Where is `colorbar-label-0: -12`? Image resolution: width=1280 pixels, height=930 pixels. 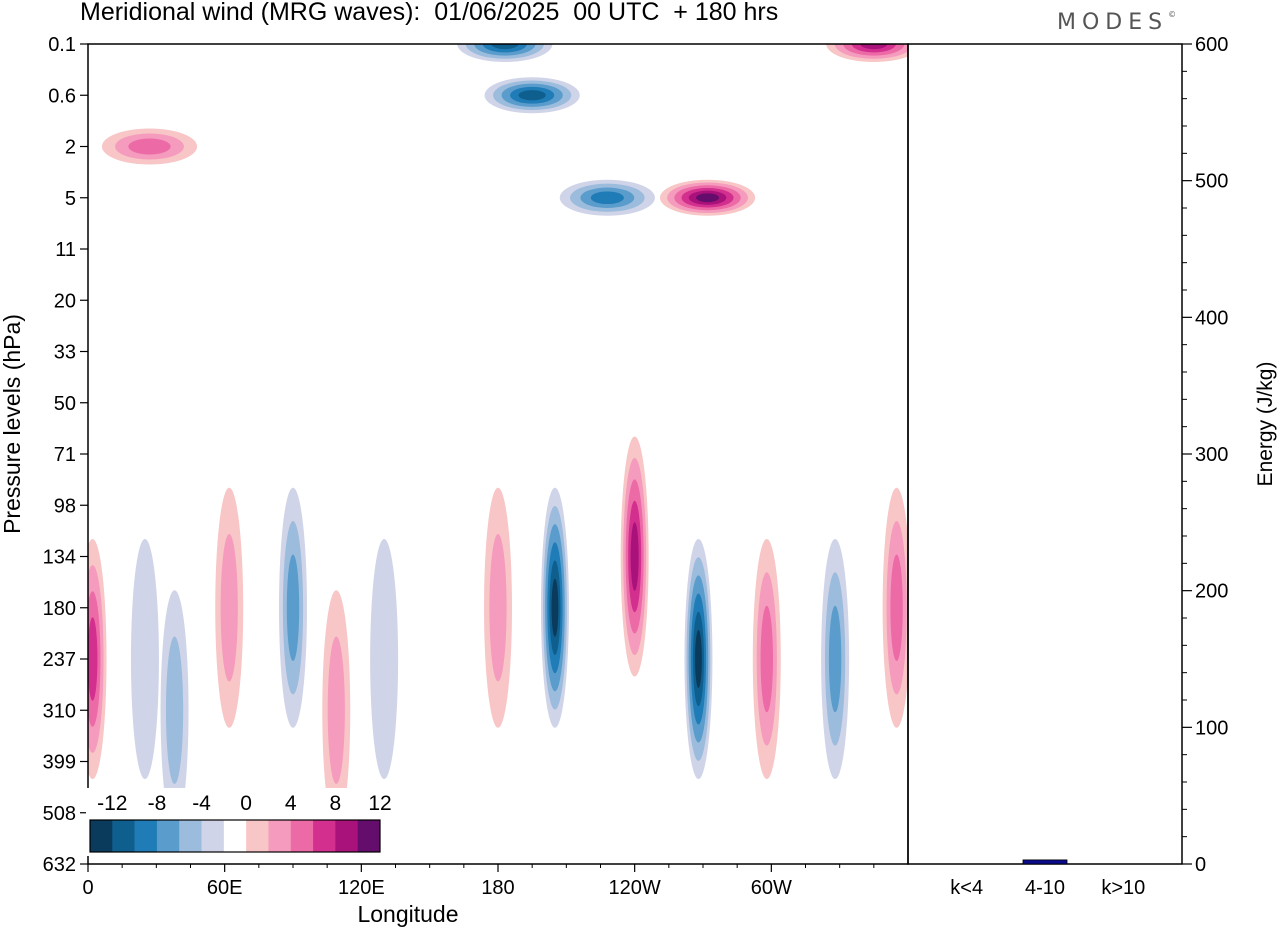 colorbar-label-0: -12 is located at coordinates (112, 803).